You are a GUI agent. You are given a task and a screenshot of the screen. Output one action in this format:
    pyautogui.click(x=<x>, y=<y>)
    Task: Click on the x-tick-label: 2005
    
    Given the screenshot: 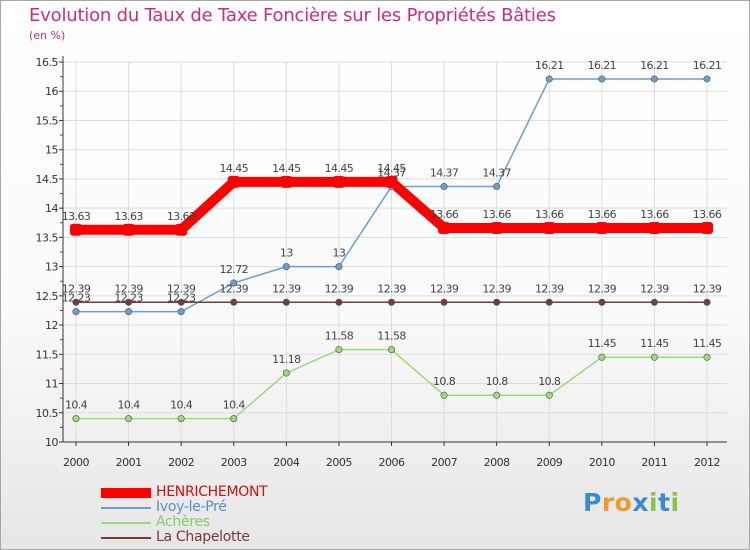 What is the action you would take?
    pyautogui.click(x=339, y=462)
    